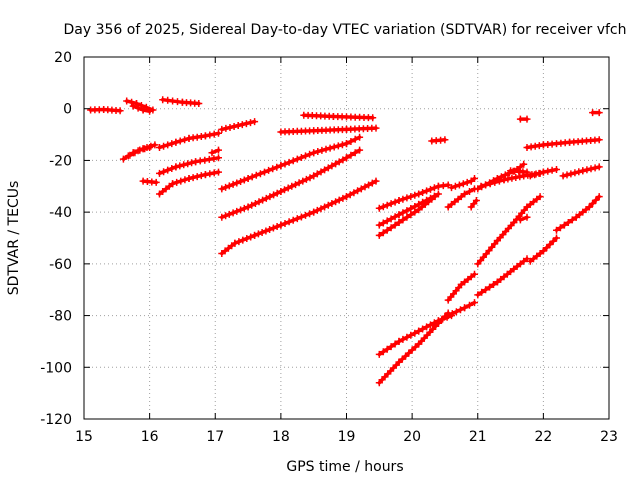 This screenshot has height=480, width=640. Describe the element at coordinates (60, 317) in the screenshot. I see `y-tick-label: -80` at that location.